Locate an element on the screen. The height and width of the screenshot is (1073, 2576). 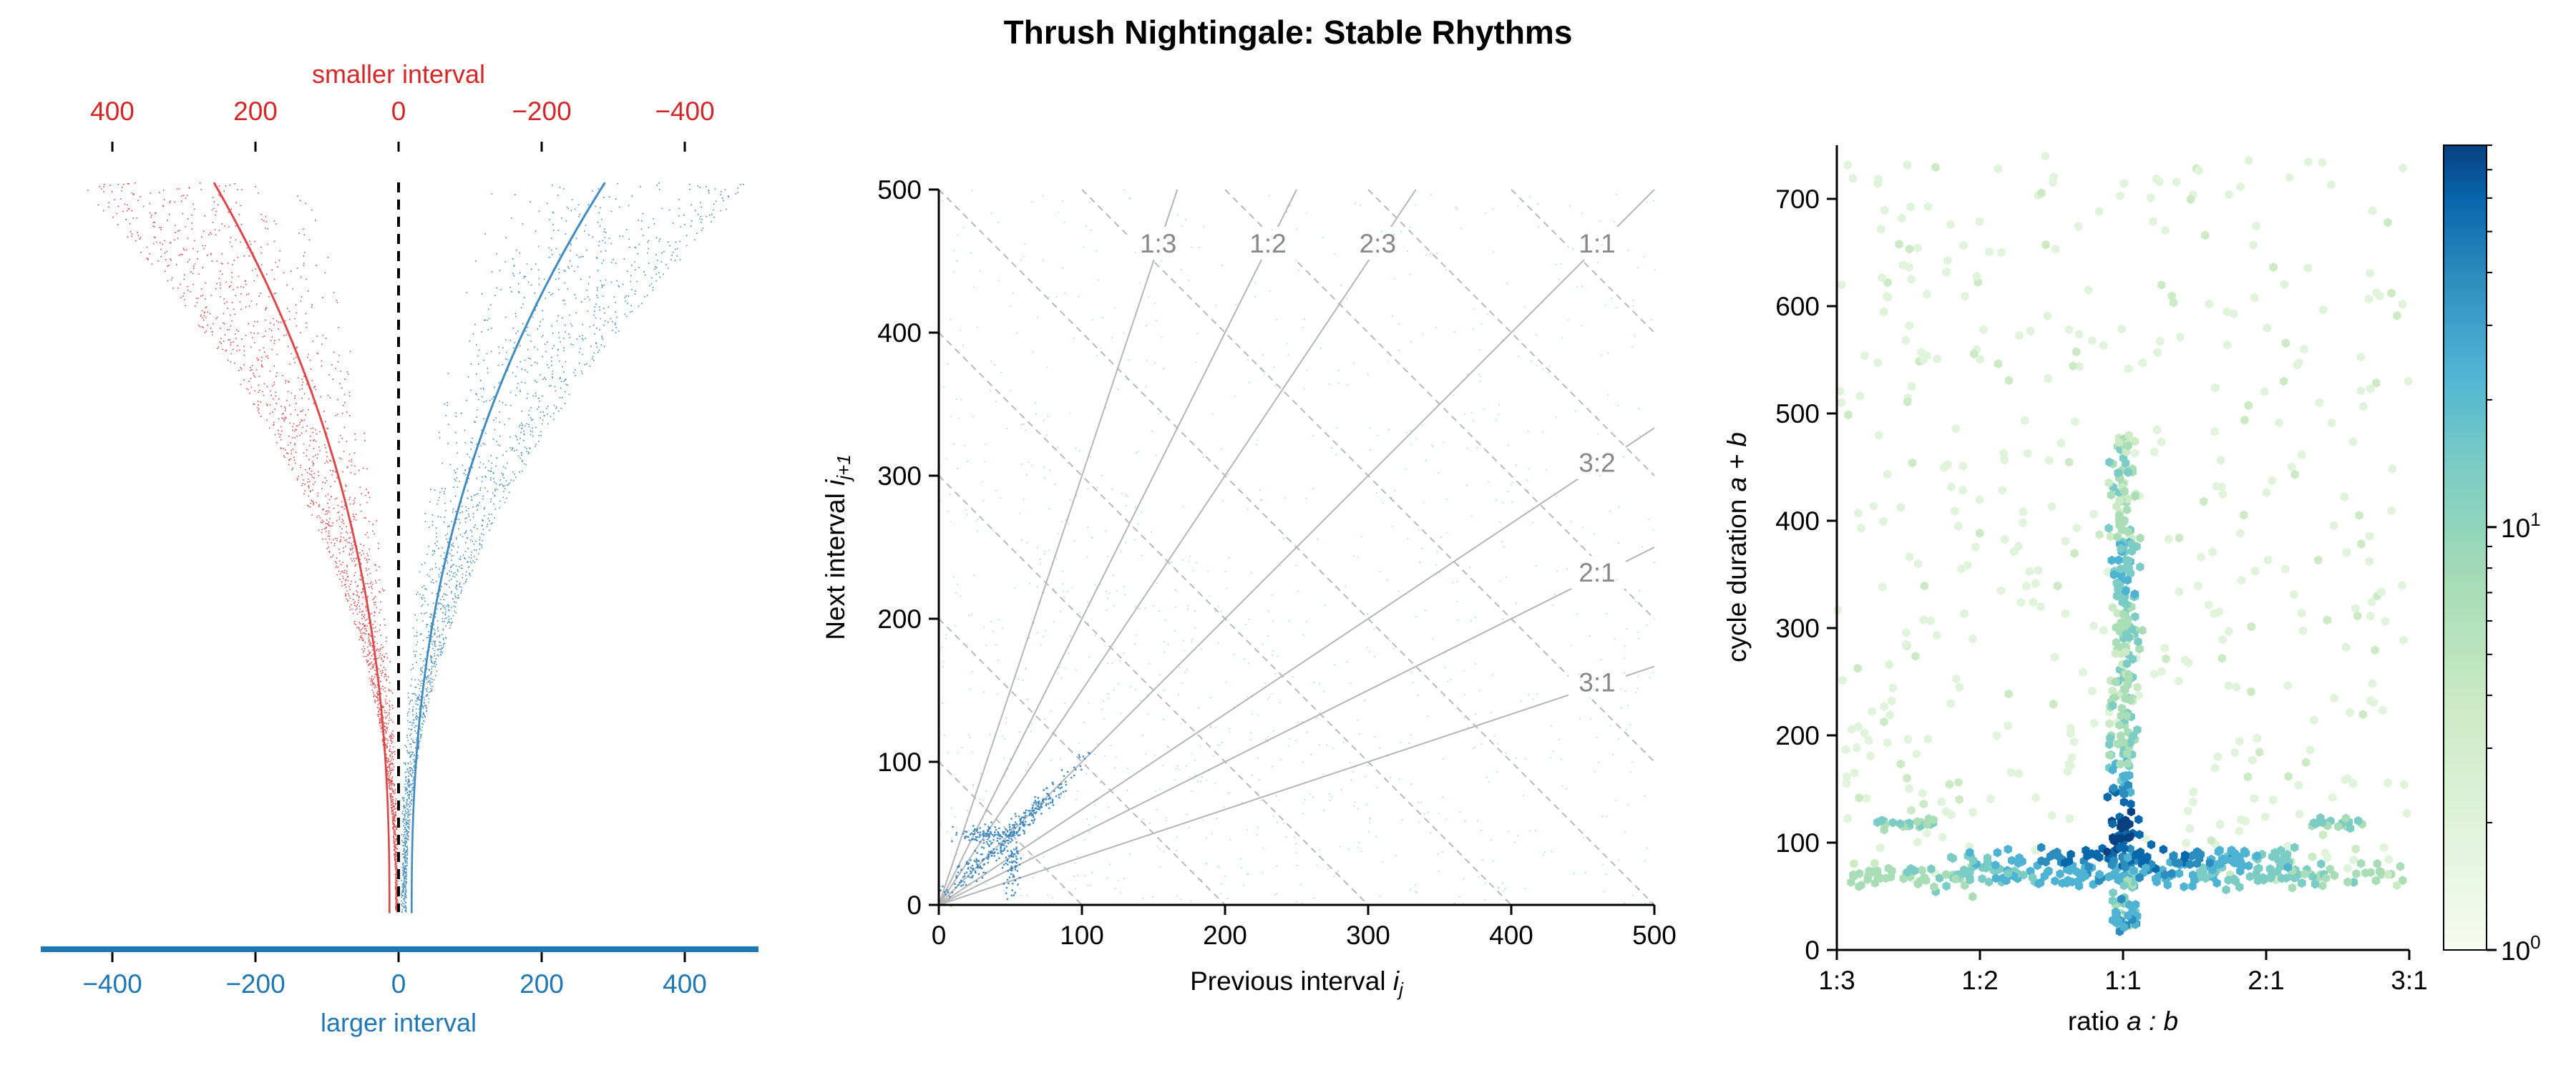
y-tick-label: 100 is located at coordinates (899, 762).